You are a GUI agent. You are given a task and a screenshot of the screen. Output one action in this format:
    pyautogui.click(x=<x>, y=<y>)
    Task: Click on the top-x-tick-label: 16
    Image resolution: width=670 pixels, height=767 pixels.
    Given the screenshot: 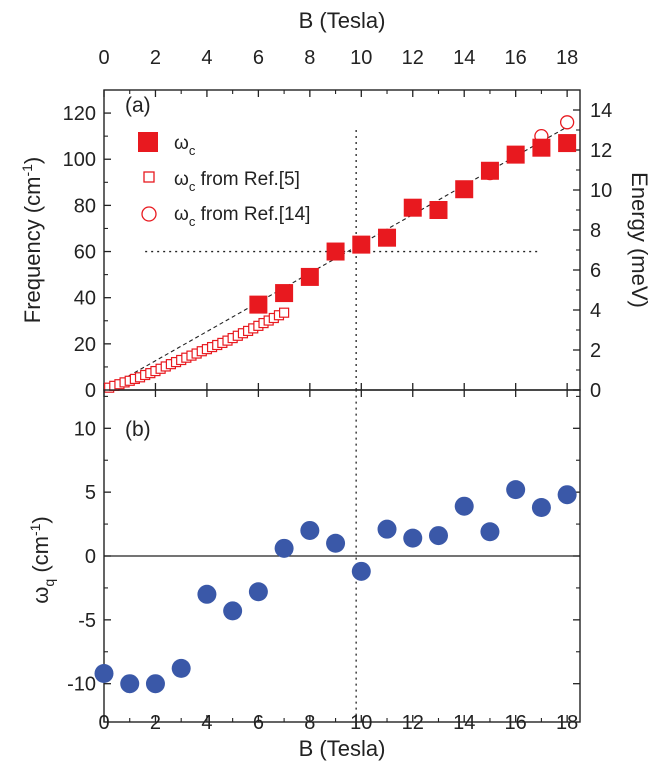 What is the action you would take?
    pyautogui.click(x=516, y=58)
    